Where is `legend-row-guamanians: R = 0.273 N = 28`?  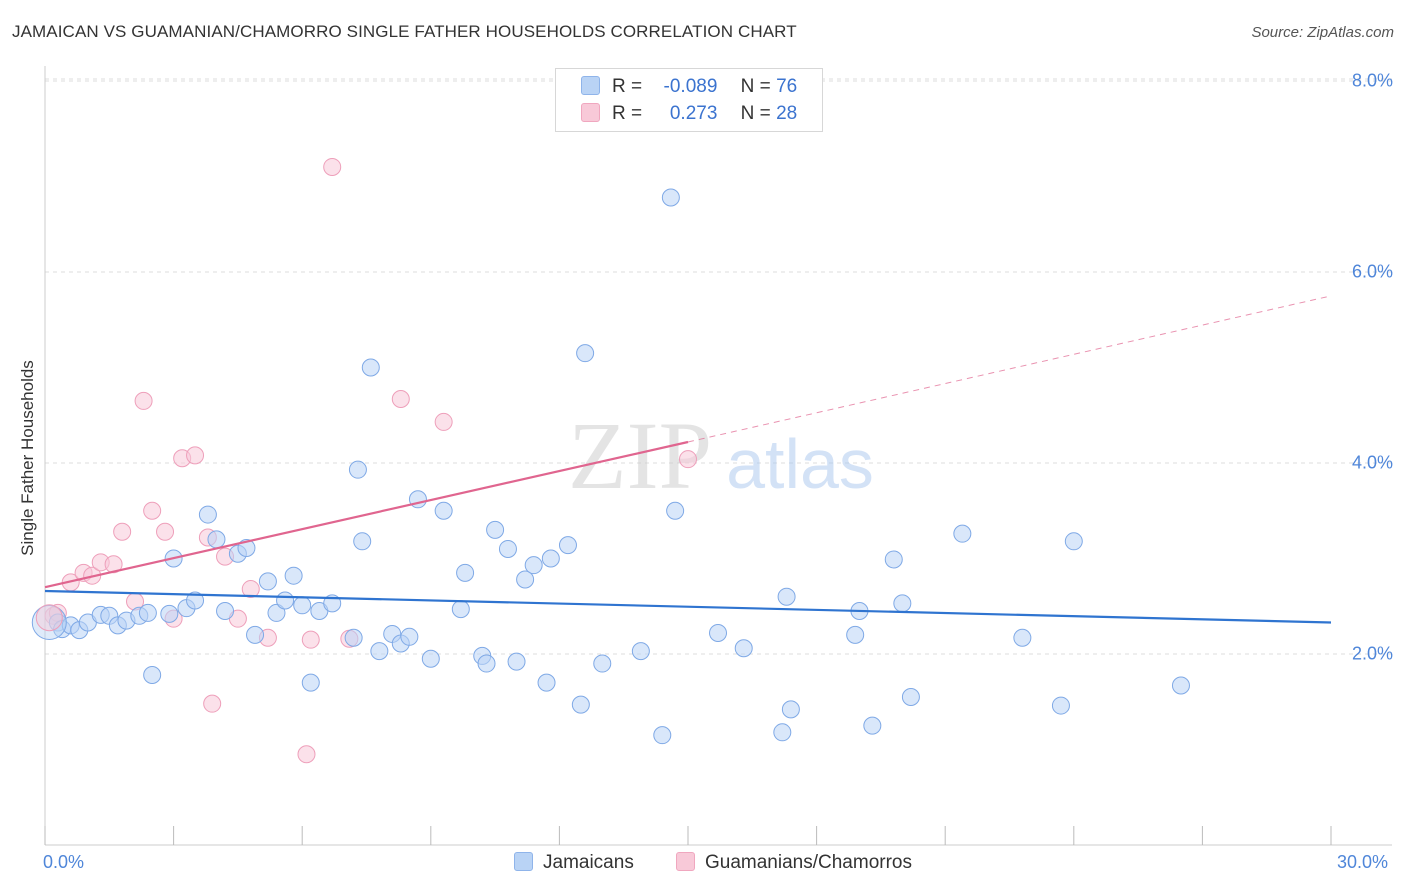 legend-row-guamanians: R = 0.273 N = 28 is located at coordinates (689, 114).